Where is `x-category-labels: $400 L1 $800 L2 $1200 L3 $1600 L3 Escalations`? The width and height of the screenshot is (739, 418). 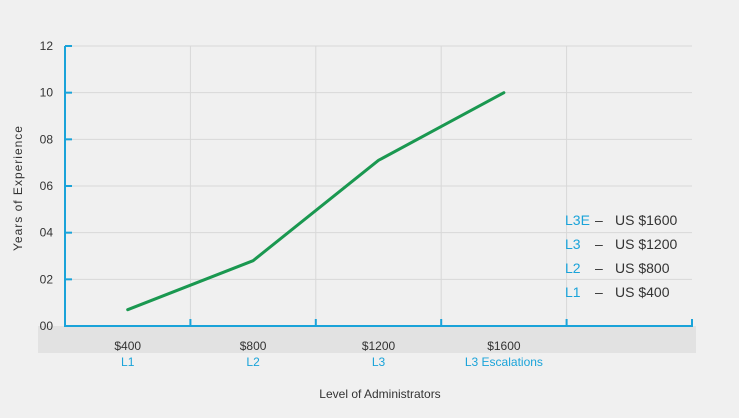
x-category-labels: $400 L1 $800 L2 $1200 L3 $1600 L3 Escalations is located at coordinates (328, 354).